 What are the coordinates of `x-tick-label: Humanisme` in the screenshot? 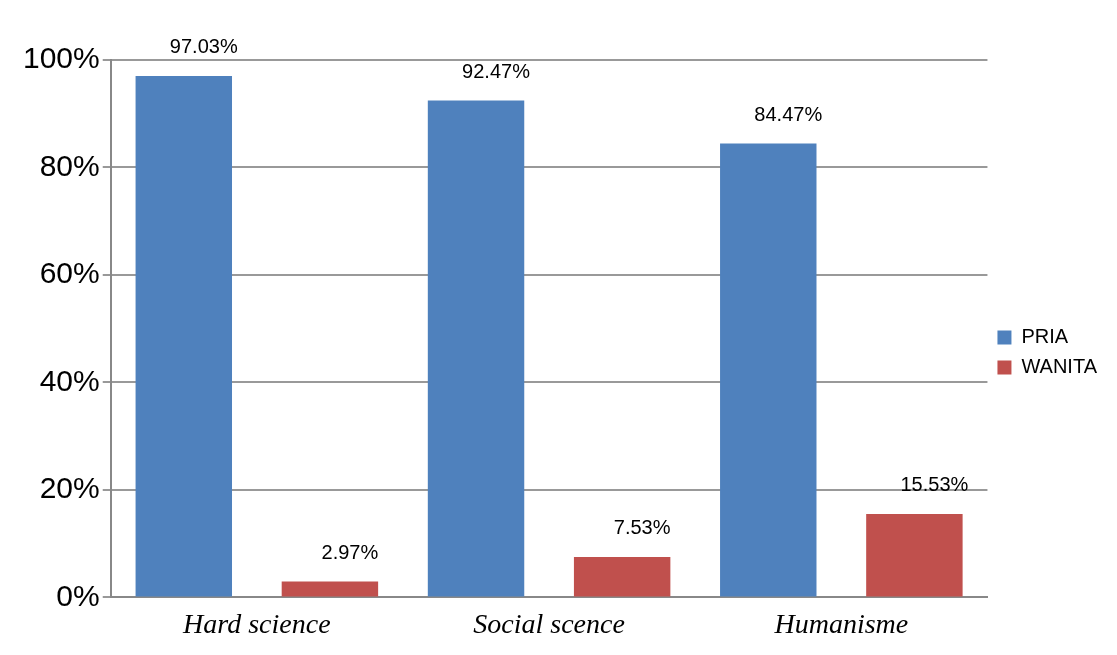 It's located at (841, 623).